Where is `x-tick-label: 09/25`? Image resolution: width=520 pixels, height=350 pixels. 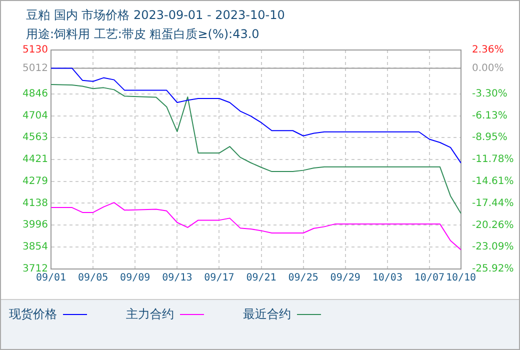
x-tick-label: 09/25 is located at coordinates (303, 278).